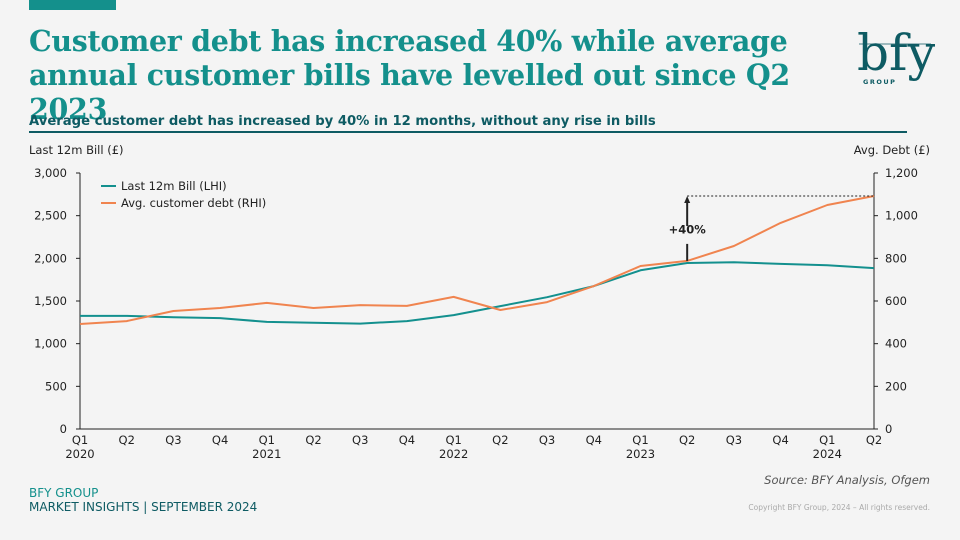 This screenshot has width=960, height=540. What do you see at coordinates (688, 229) in the screenshot?
I see `annotation-label: +40%` at bounding box center [688, 229].